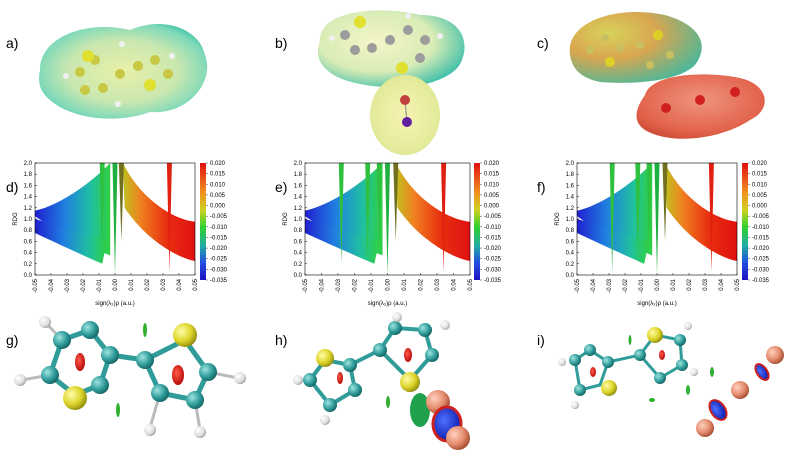 This screenshot has width=789, height=458. Describe the element at coordinates (541, 340) in the screenshot. I see `panel-label-i: i)` at that location.